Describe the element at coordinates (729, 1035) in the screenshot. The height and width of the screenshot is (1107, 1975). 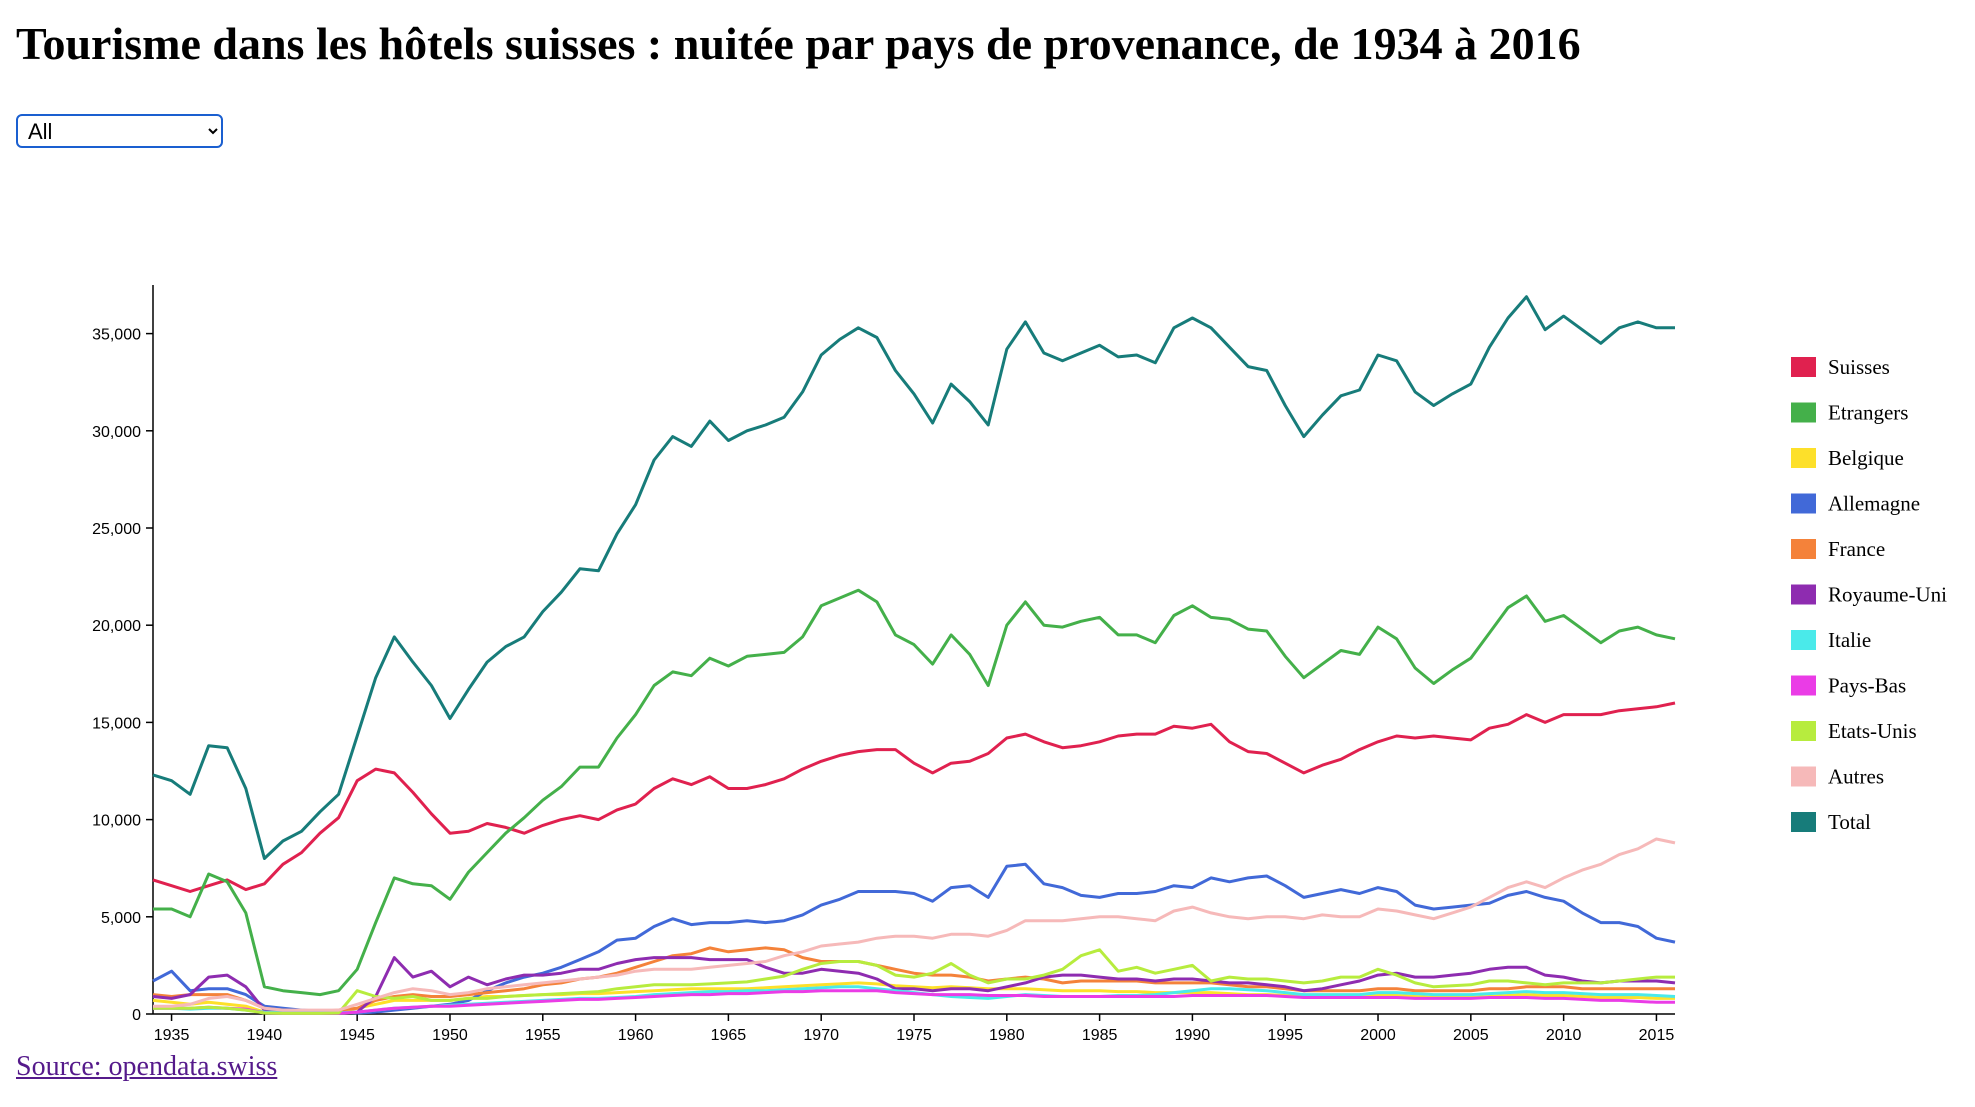
I see `x-tick-label: 1965` at that location.